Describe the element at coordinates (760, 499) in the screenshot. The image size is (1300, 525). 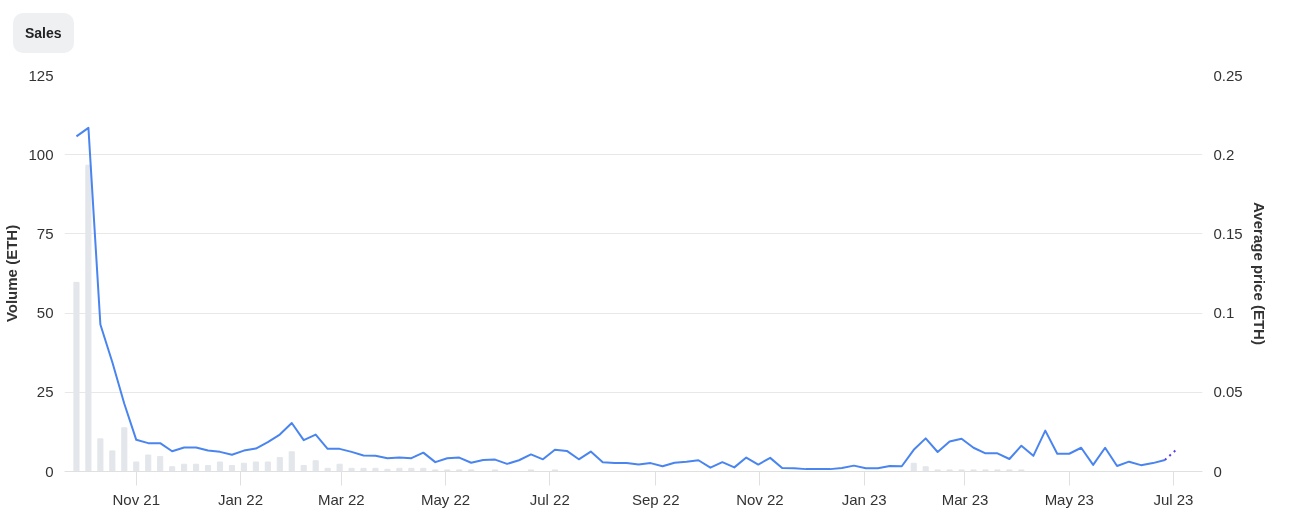
I see `x-tick-label: Nov 22` at that location.